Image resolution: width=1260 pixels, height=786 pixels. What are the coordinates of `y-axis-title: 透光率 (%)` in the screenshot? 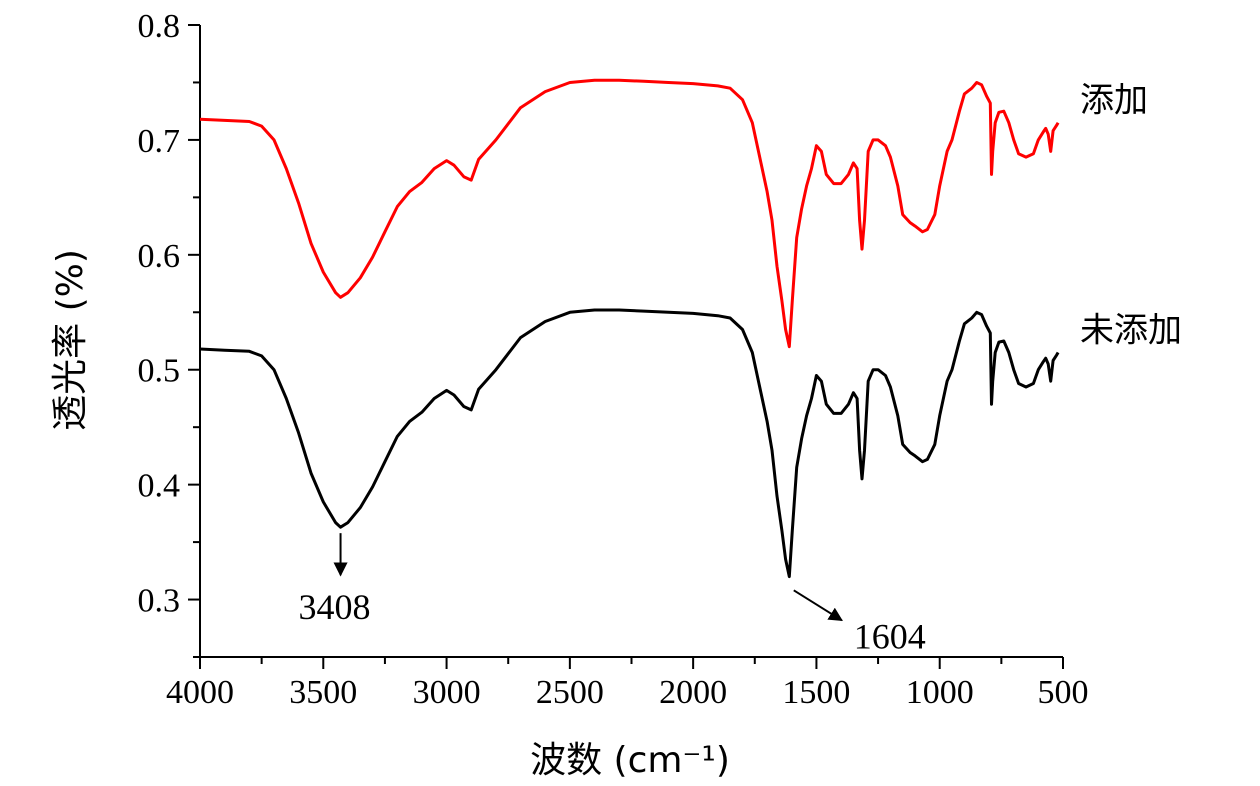 It's located at (70, 340).